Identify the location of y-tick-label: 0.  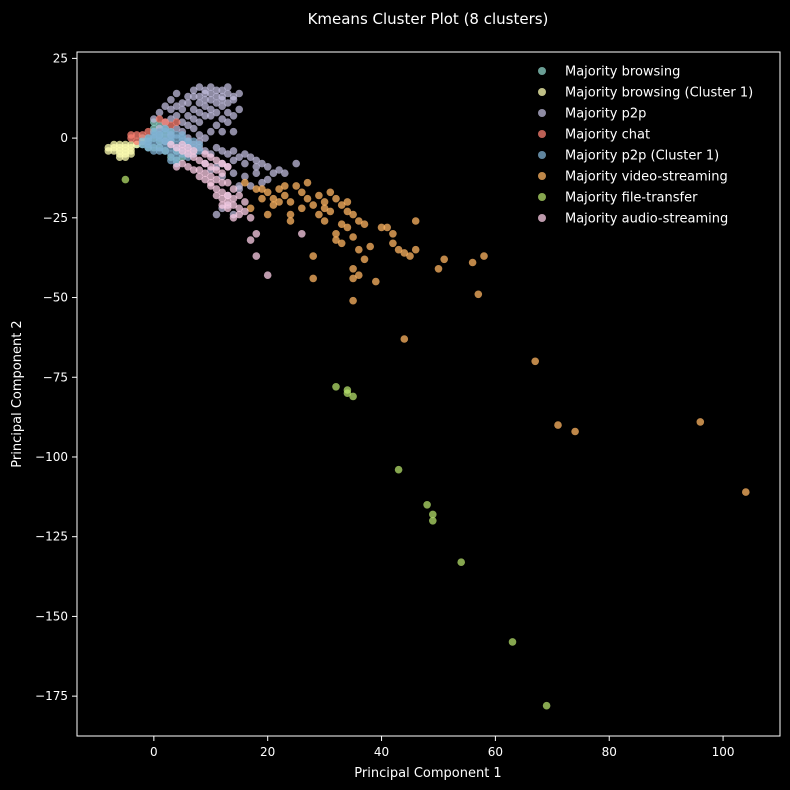
(64, 138).